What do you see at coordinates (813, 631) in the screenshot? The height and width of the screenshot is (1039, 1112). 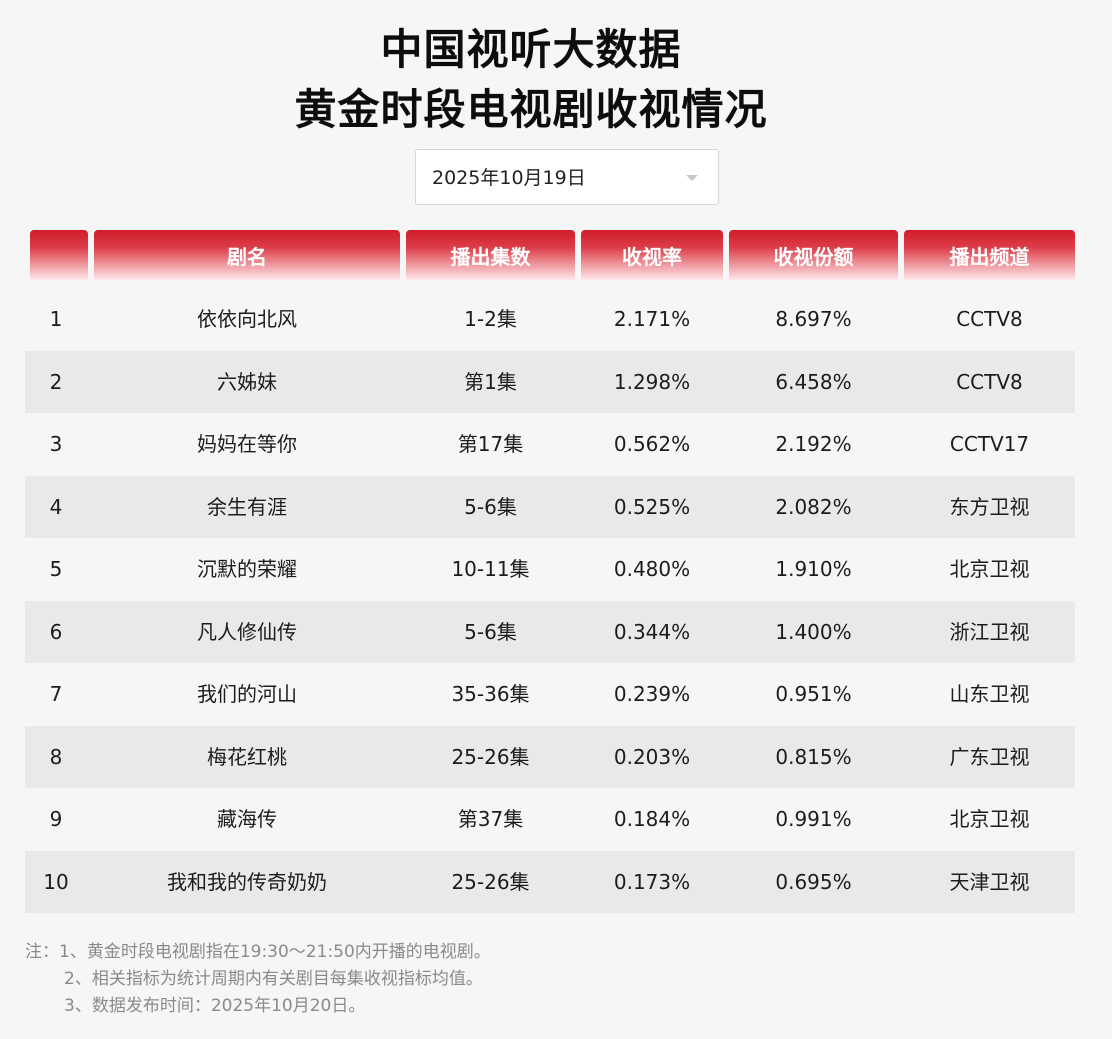 I see `cell-share: 1.400%` at bounding box center [813, 631].